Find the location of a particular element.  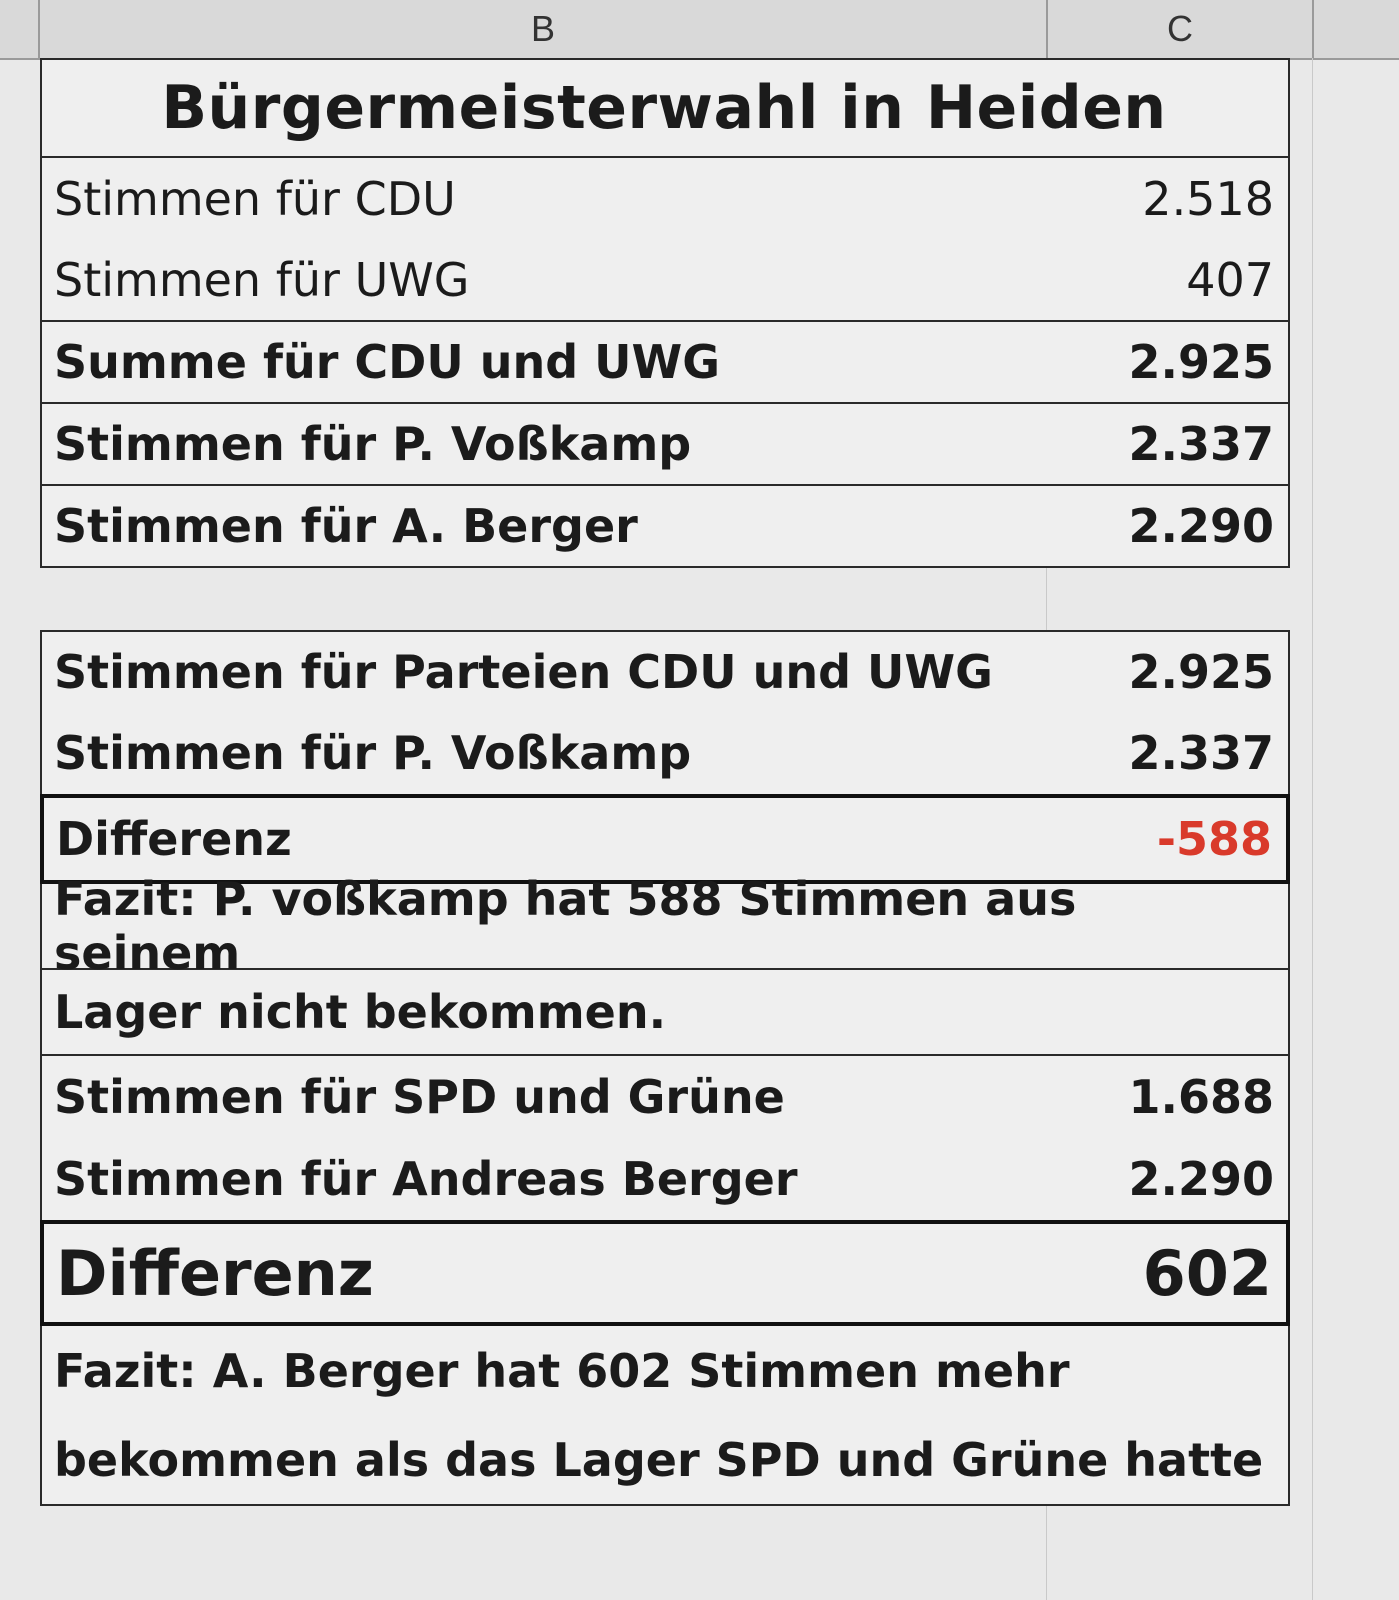

column-header-bar: B C is located at coordinates (699, 30).